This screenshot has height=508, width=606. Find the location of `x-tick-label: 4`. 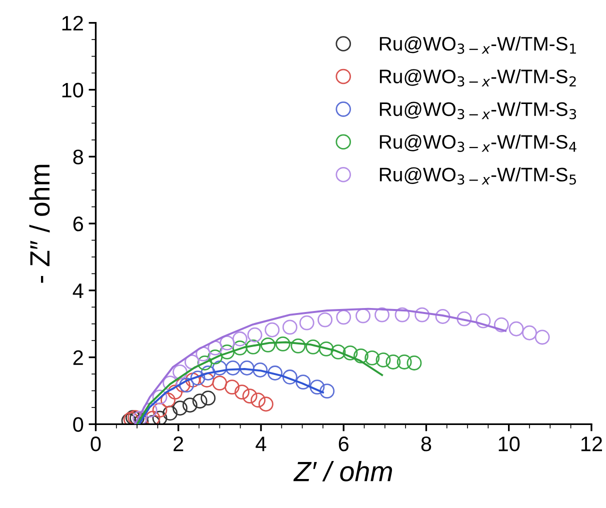

x-tick-label: 4 is located at coordinates (261, 444).